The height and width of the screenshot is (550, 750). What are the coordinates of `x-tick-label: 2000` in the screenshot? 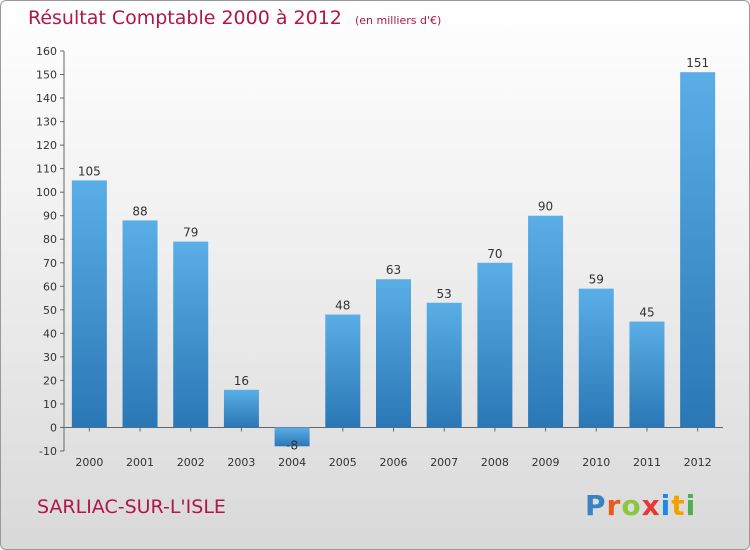 It's located at (89, 462).